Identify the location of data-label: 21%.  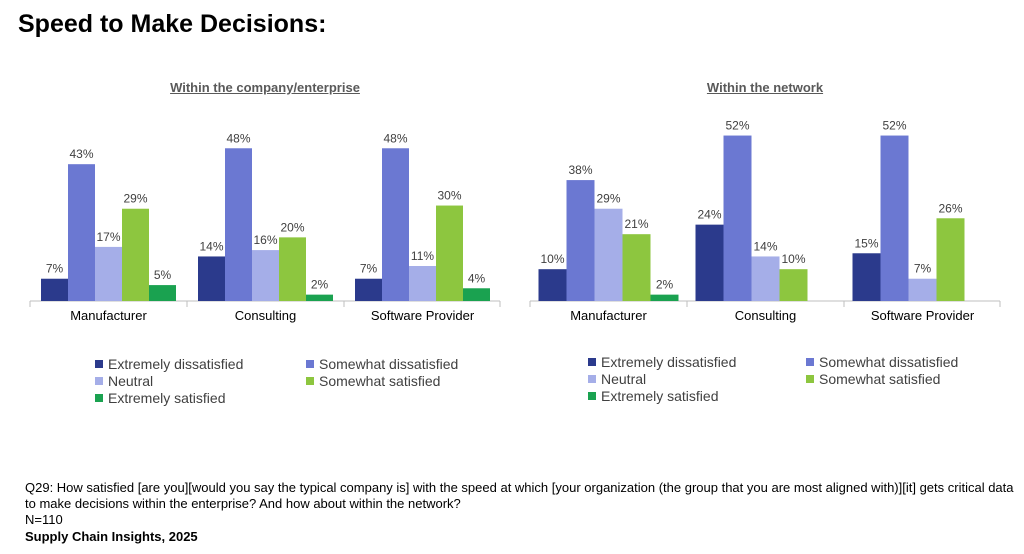
(636, 224).